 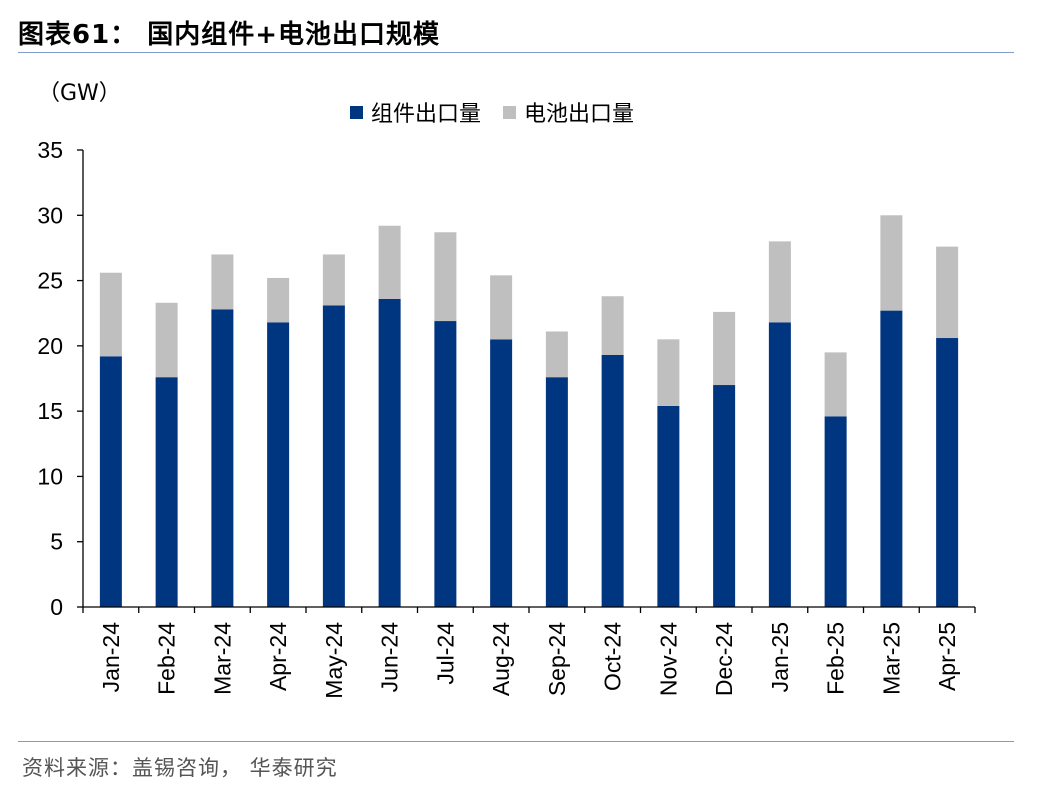 I want to click on y-tick-label-25: 25, so click(x=50, y=281).